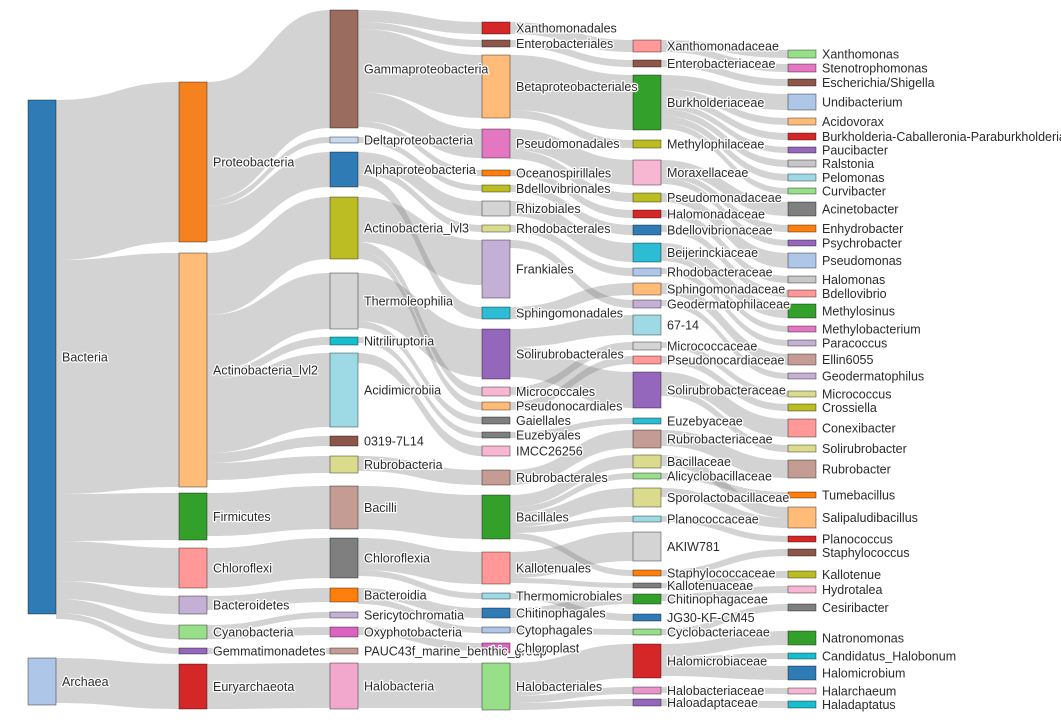 The height and width of the screenshot is (723, 1061). What do you see at coordinates (42, 681) in the screenshot?
I see `node-Archaea` at bounding box center [42, 681].